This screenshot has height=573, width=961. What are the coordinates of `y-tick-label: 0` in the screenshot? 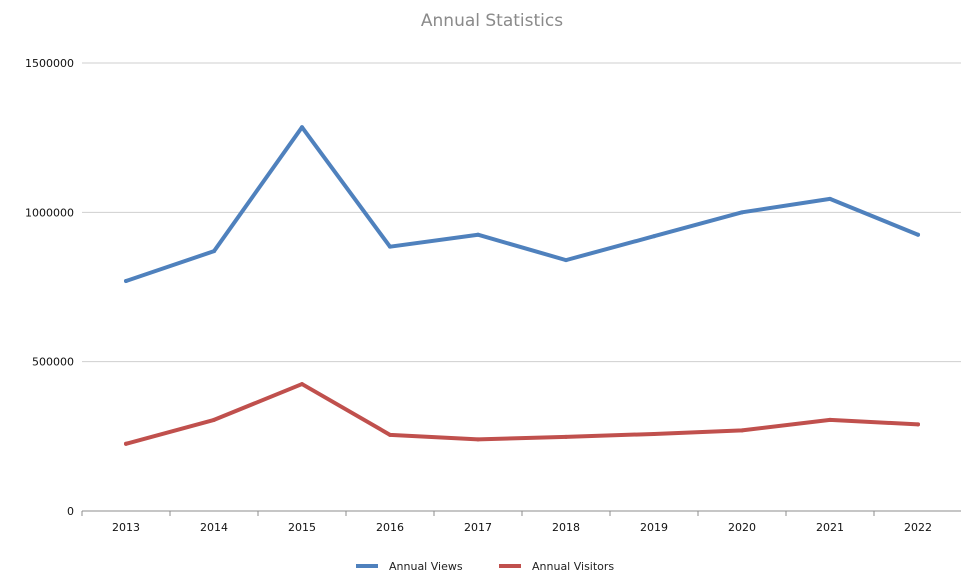 It's located at (70, 511).